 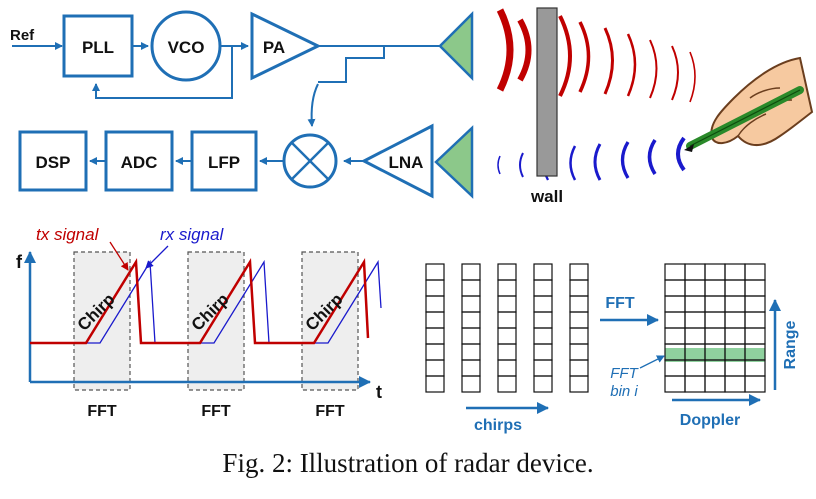 I want to click on fft-label-2: FFT, so click(x=216, y=411).